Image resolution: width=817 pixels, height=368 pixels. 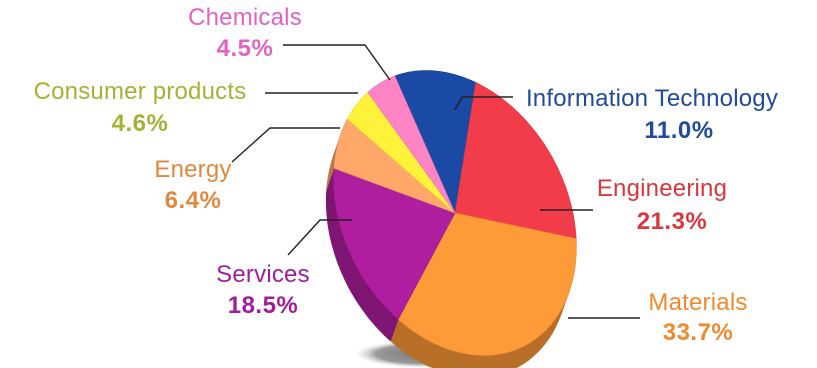 I want to click on slice-services, so click(x=394, y=243).